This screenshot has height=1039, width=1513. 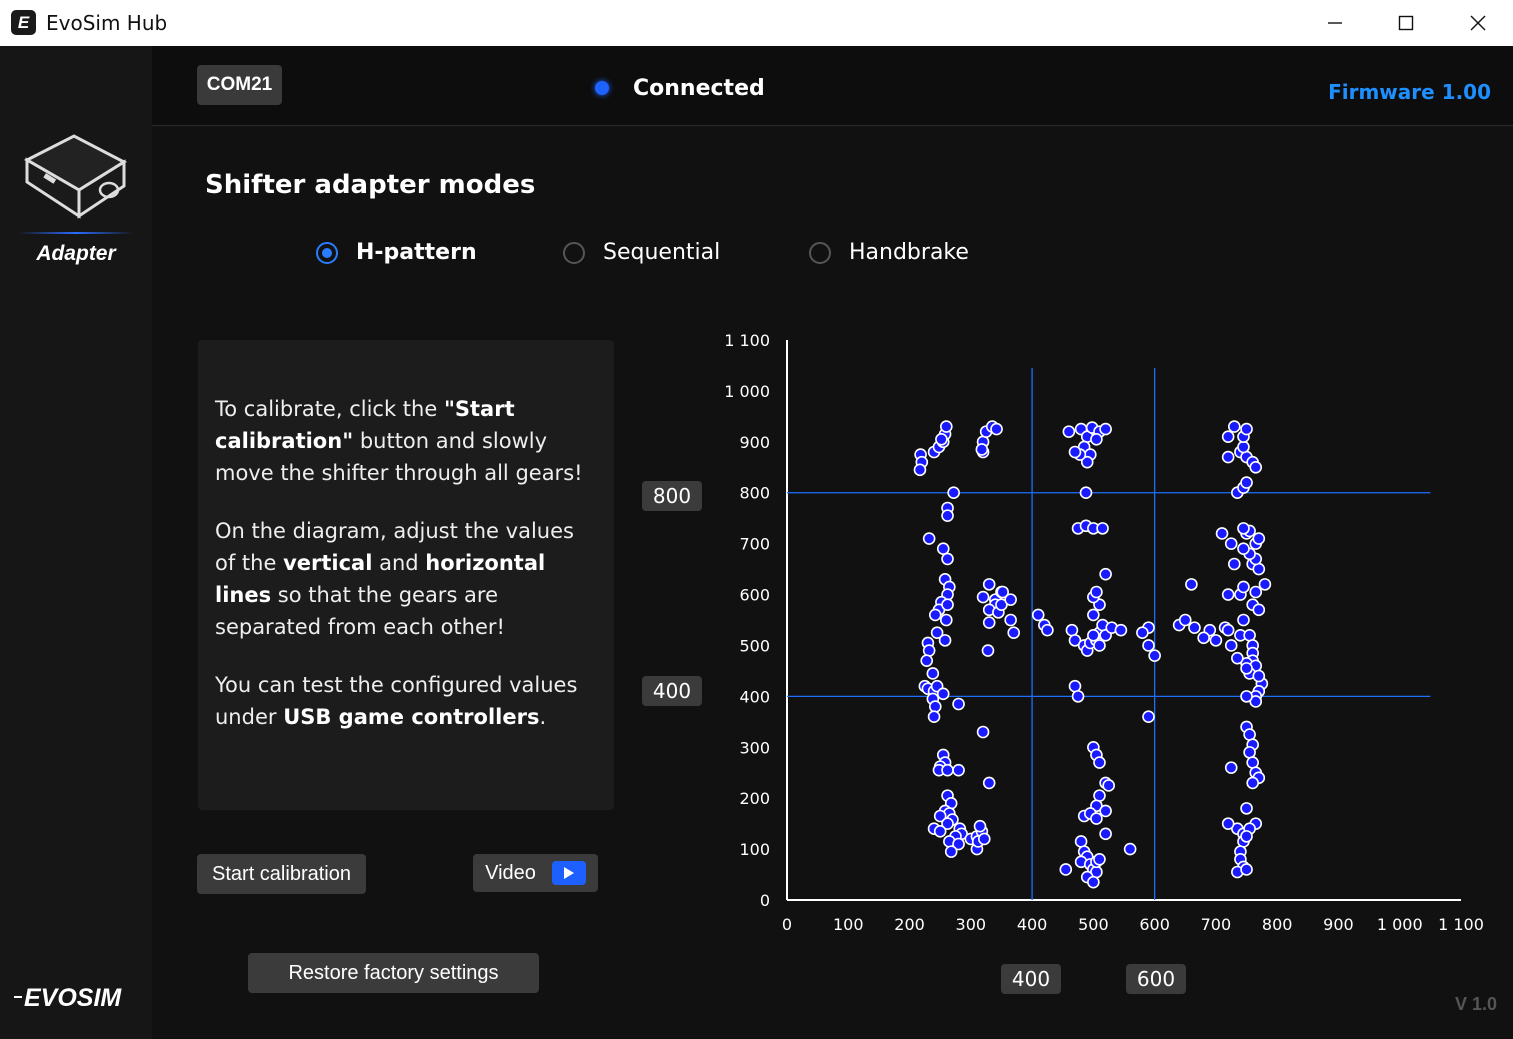 I want to click on firmware-version-link: Firmware 1.00, so click(x=1409, y=92).